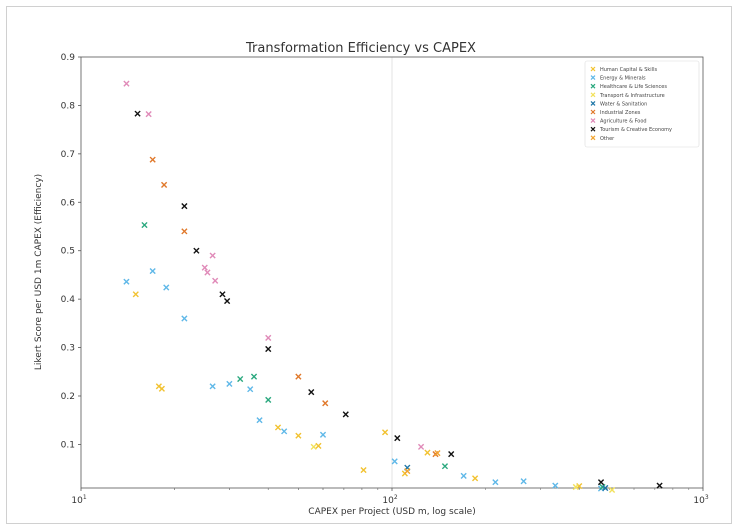  What do you see at coordinates (68, 252) in the screenshot?
I see `y-tick-label: 0.5` at bounding box center [68, 252].